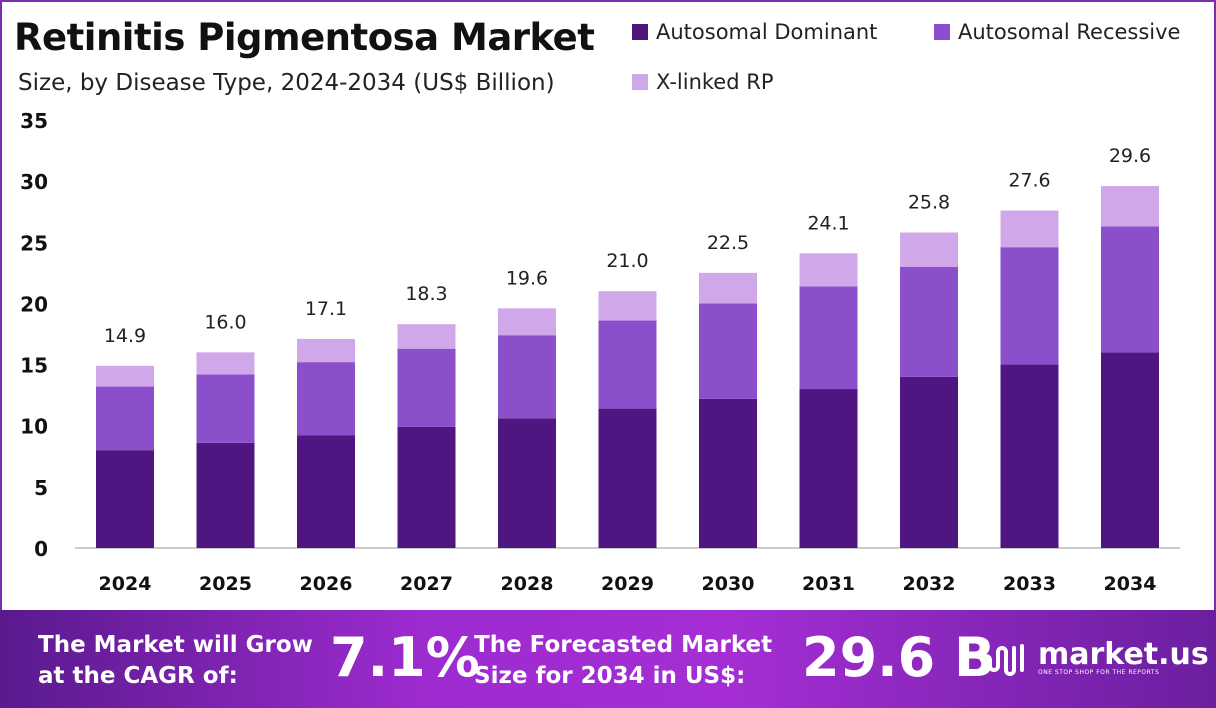 This screenshot has width=1216, height=708. Describe the element at coordinates (175, 661) in the screenshot. I see `cagr-label: The Market will Grow at the CAGR of:` at that location.